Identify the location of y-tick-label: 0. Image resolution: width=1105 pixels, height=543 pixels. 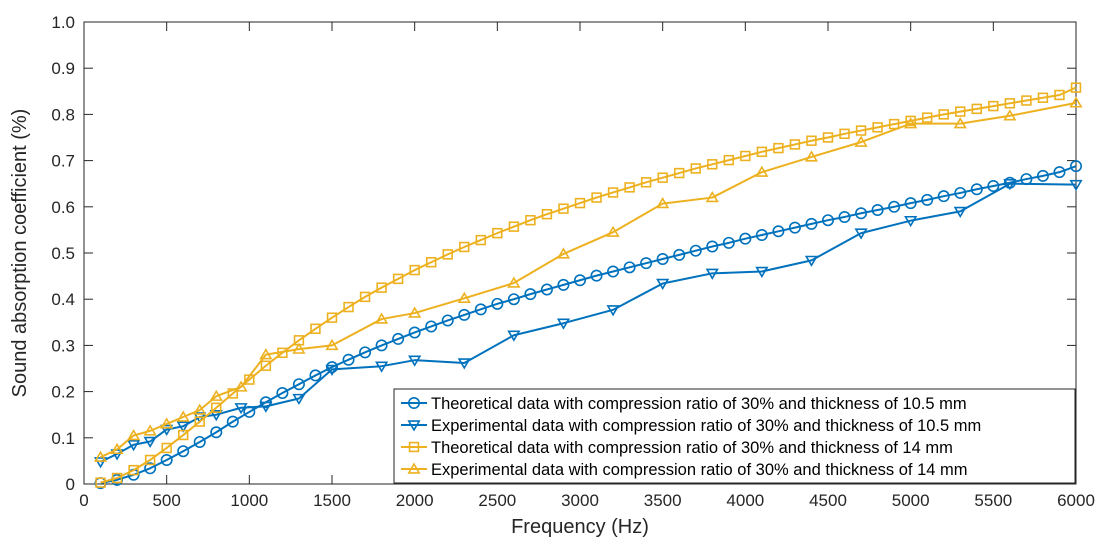
(70, 484).